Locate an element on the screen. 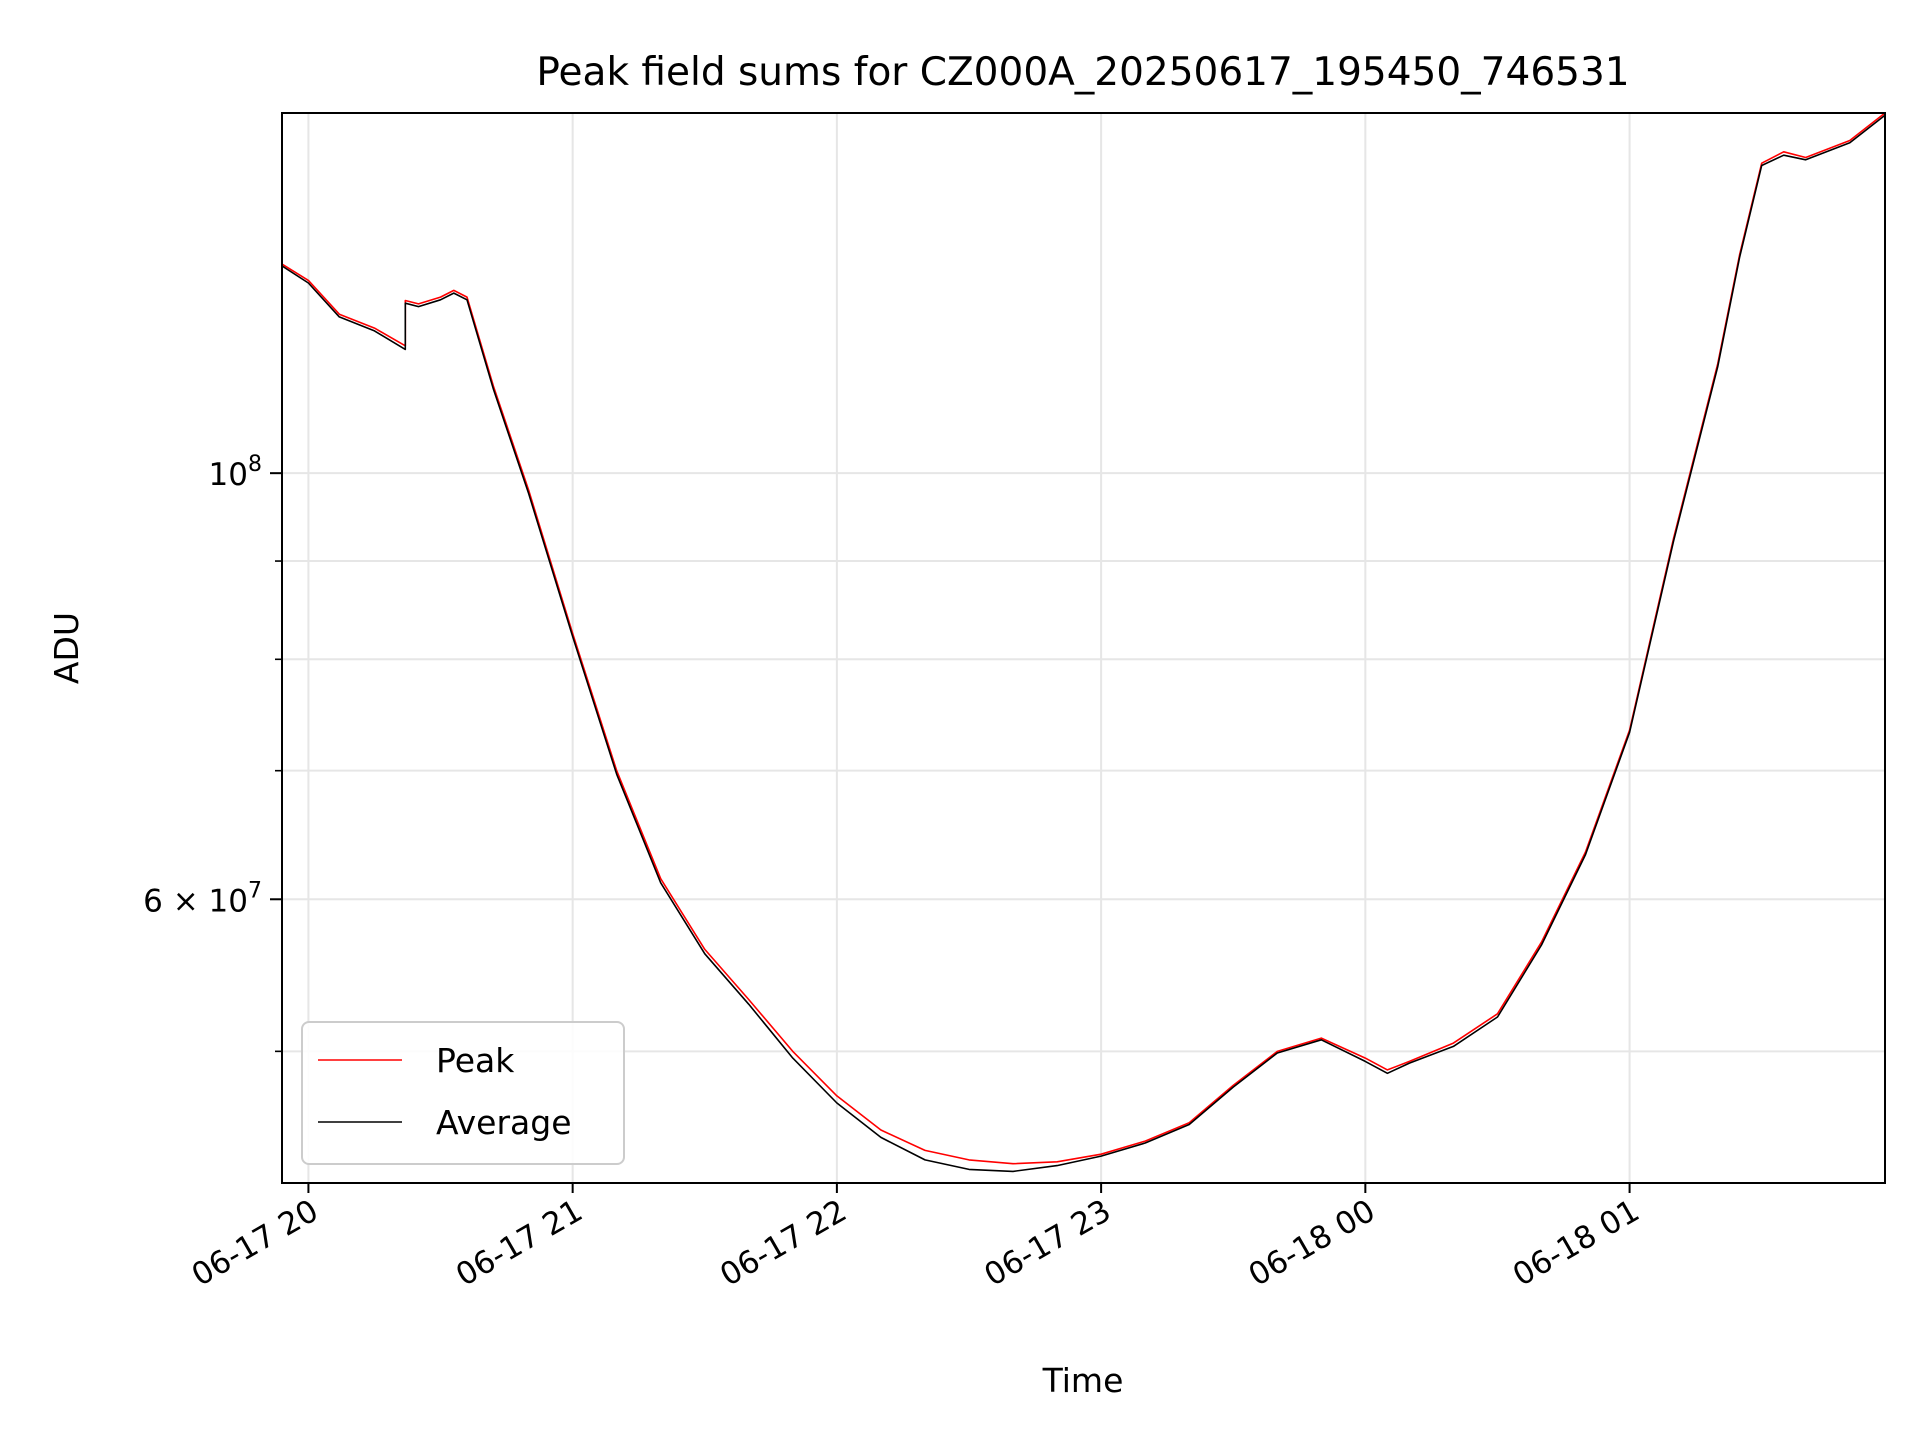 The image size is (1920, 1440). y-axis-label: ADU is located at coordinates (66, 648).